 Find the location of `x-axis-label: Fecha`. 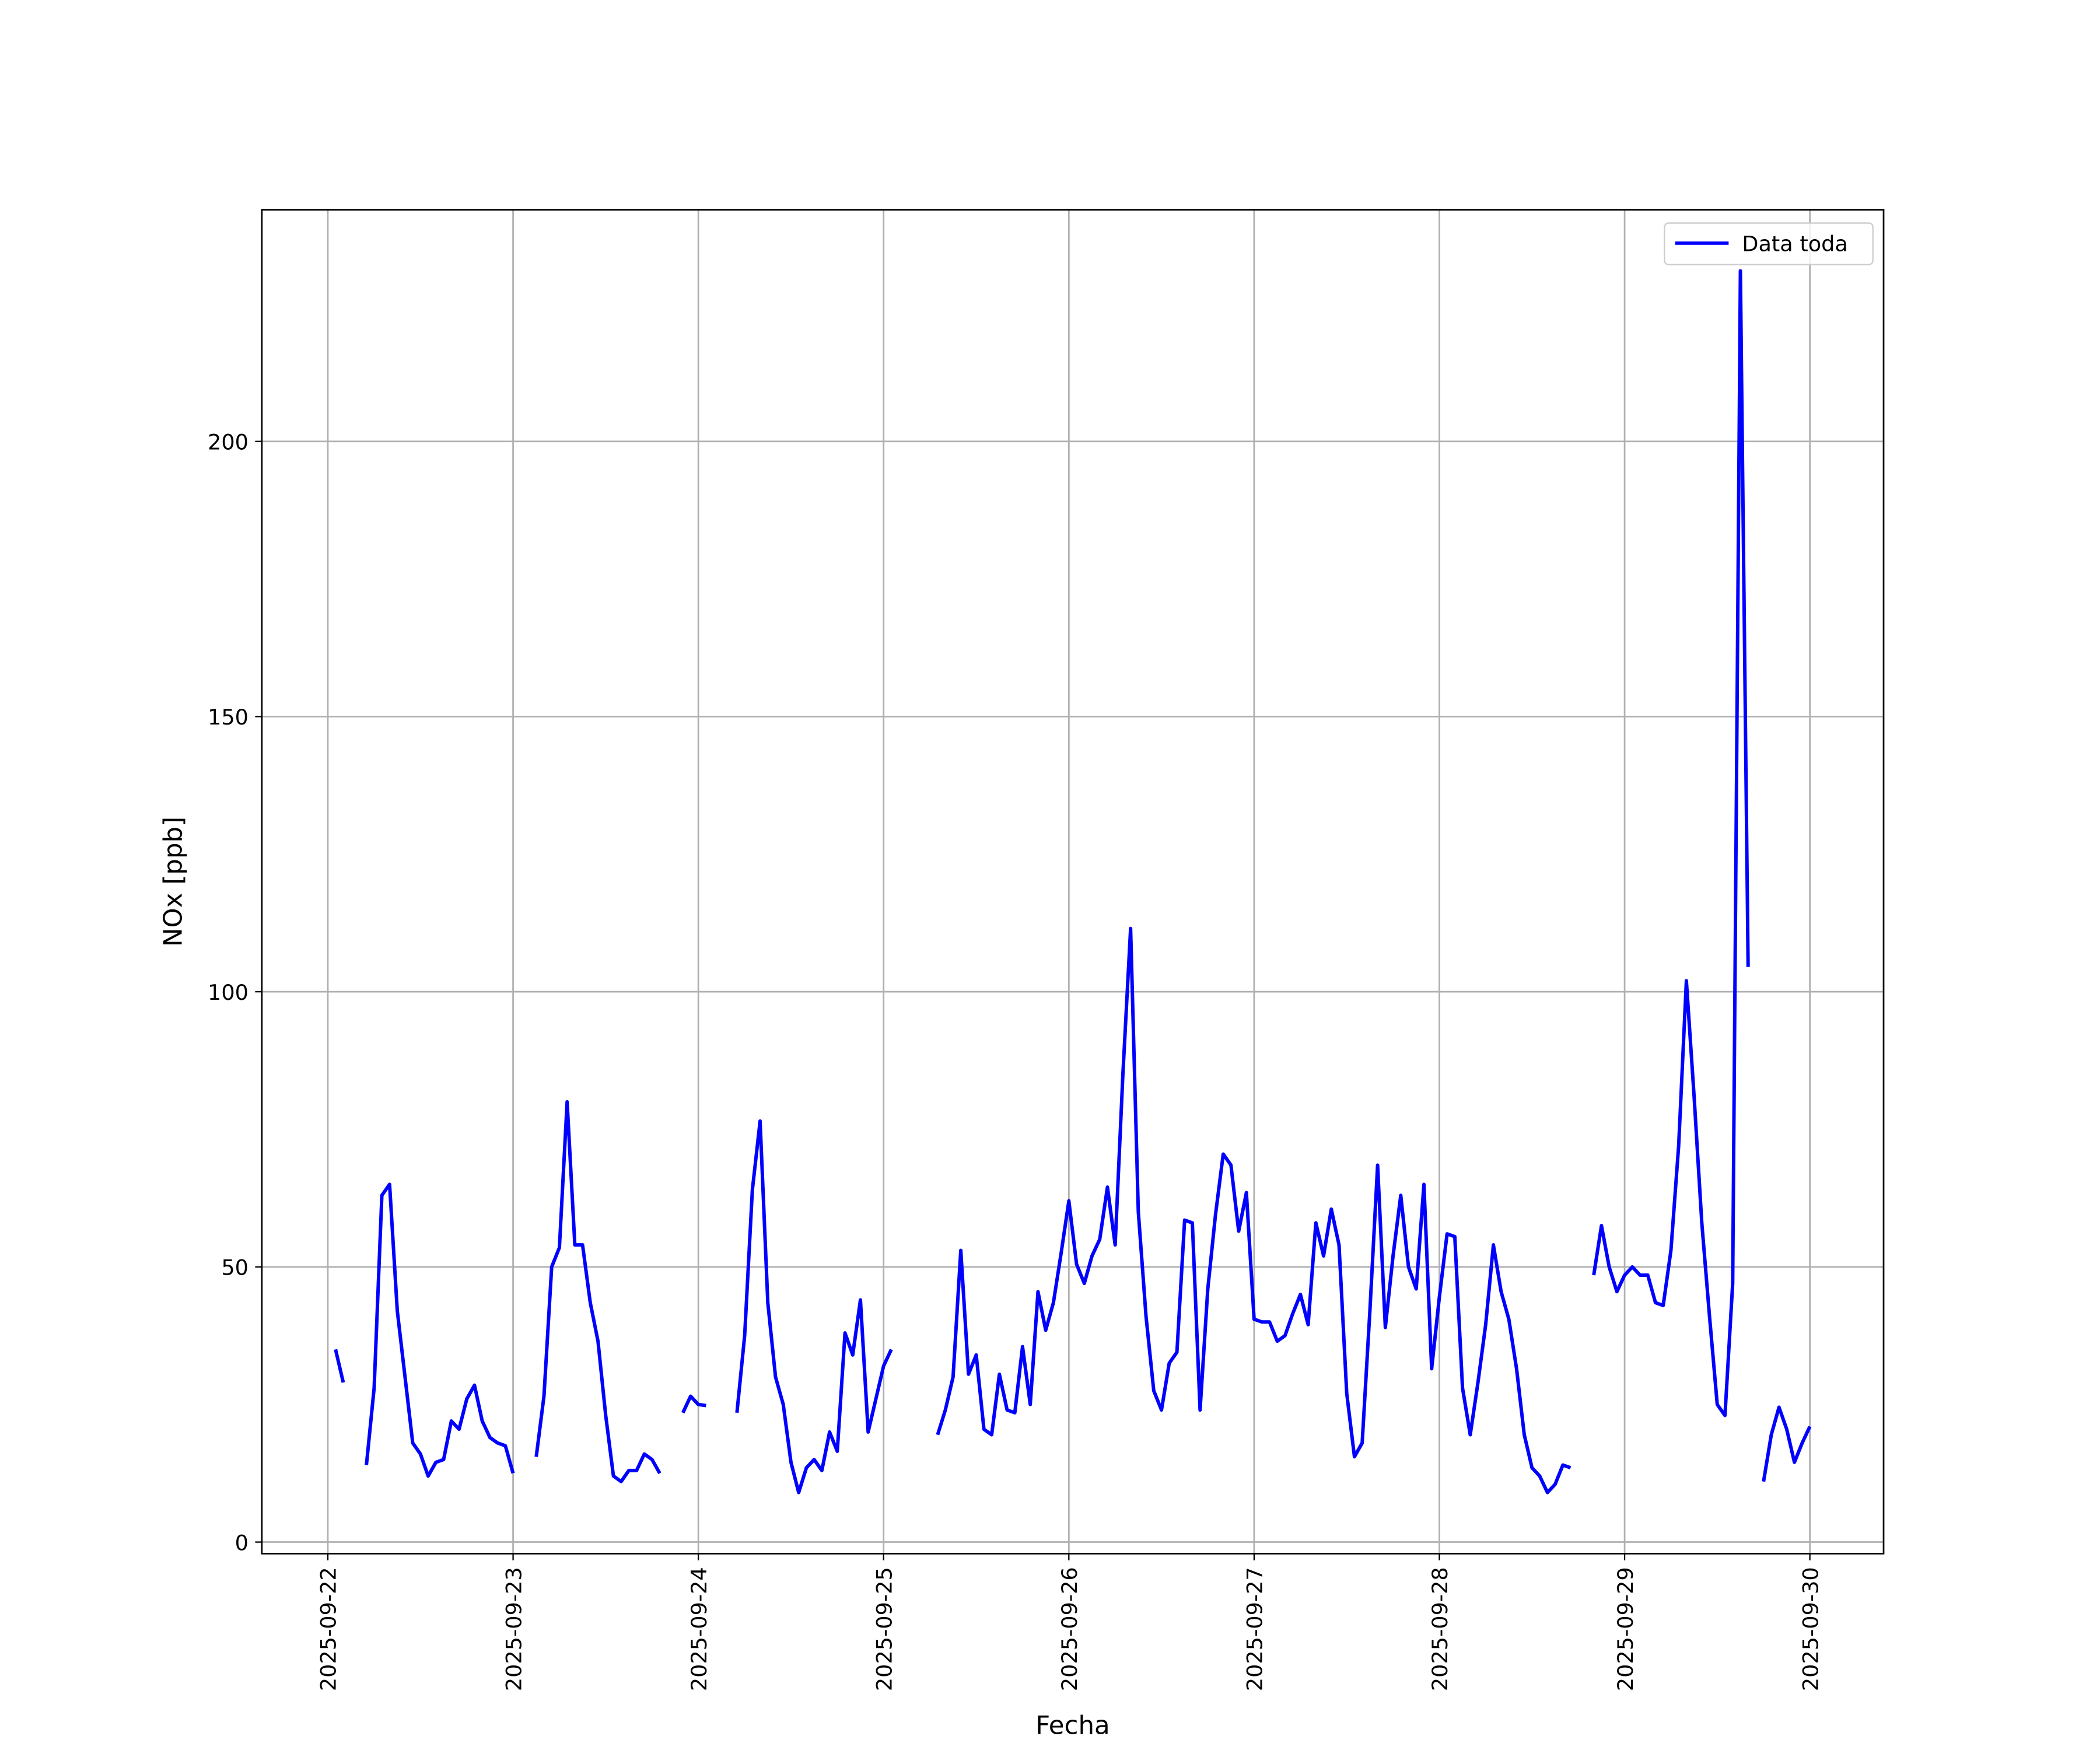

x-axis-label: Fecha is located at coordinates (1072, 1726).